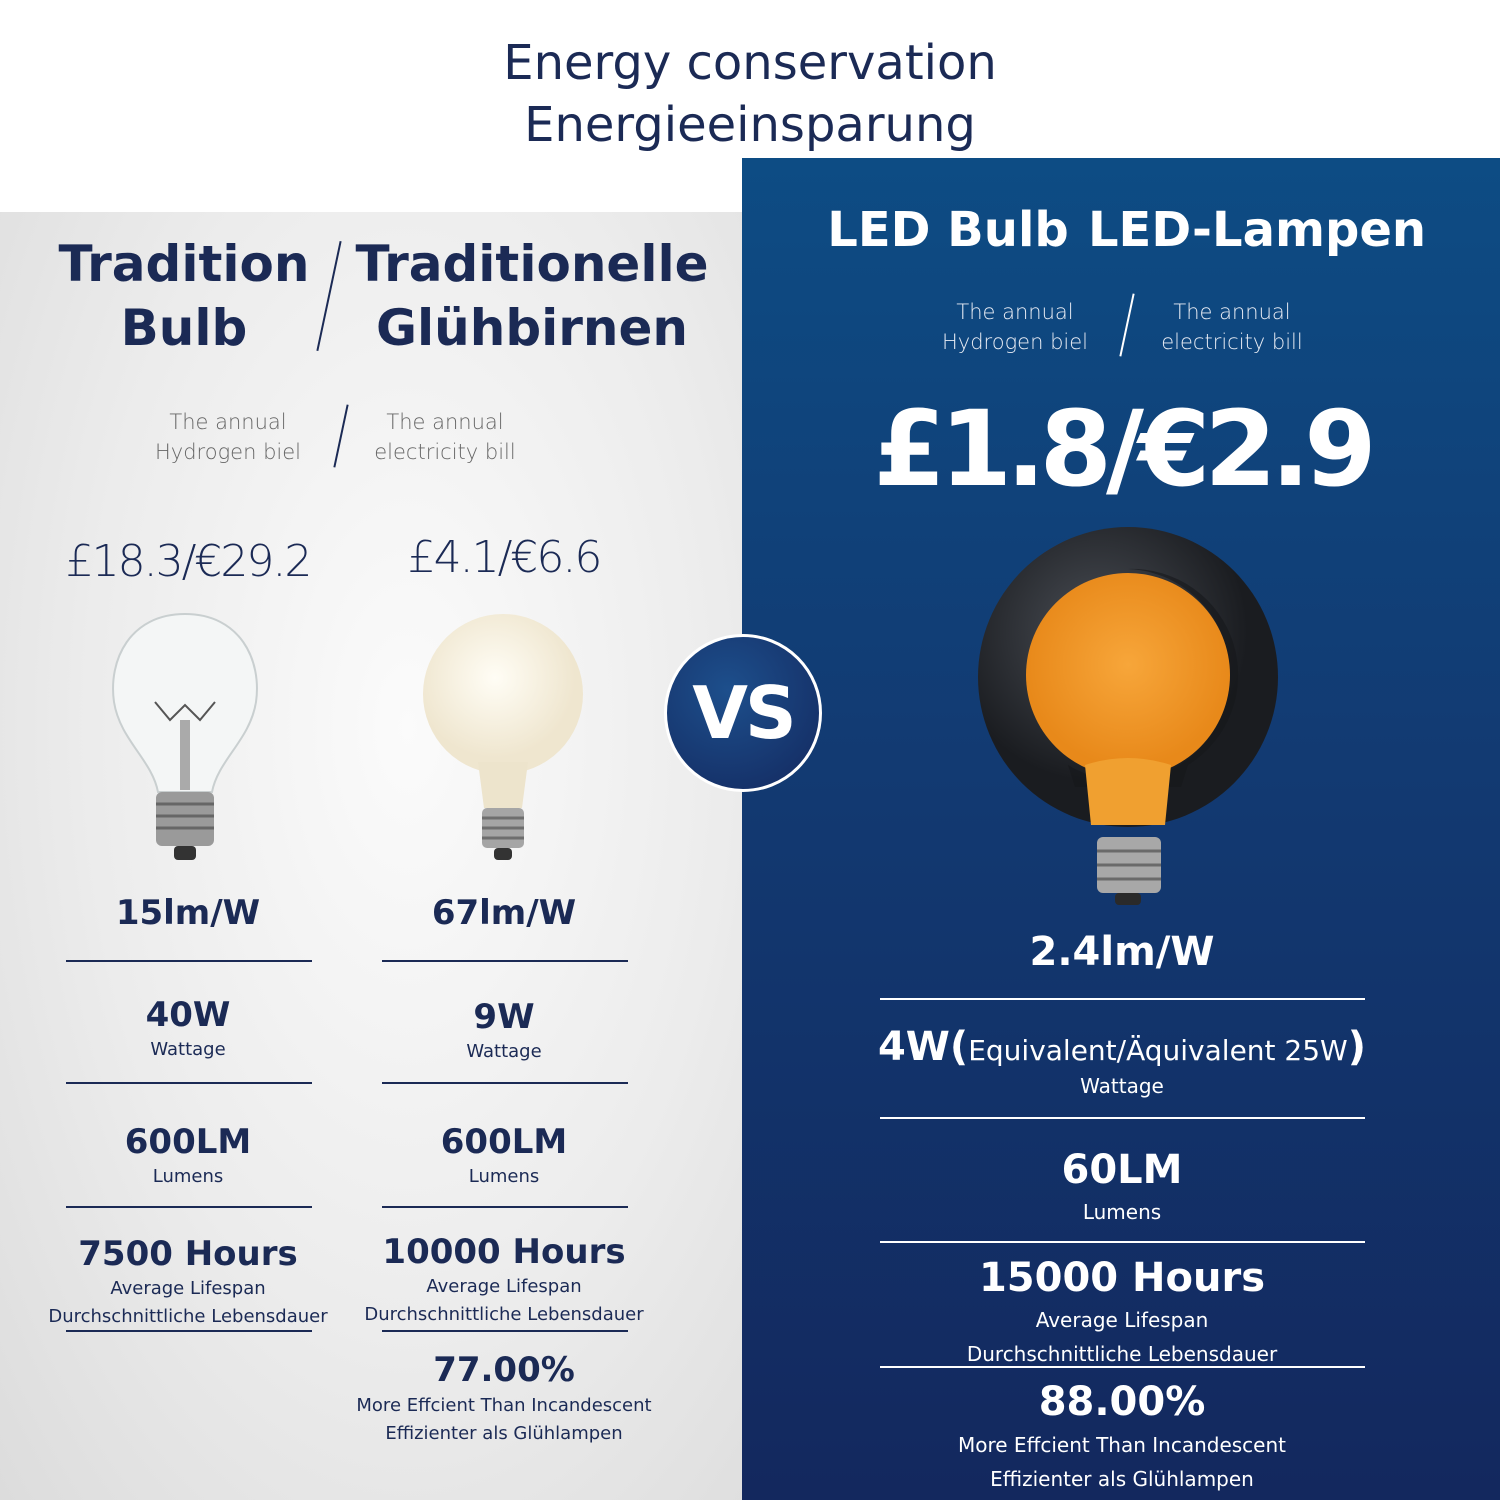  I want to click on led-title-de: LED-Lampen, so click(1257, 230).